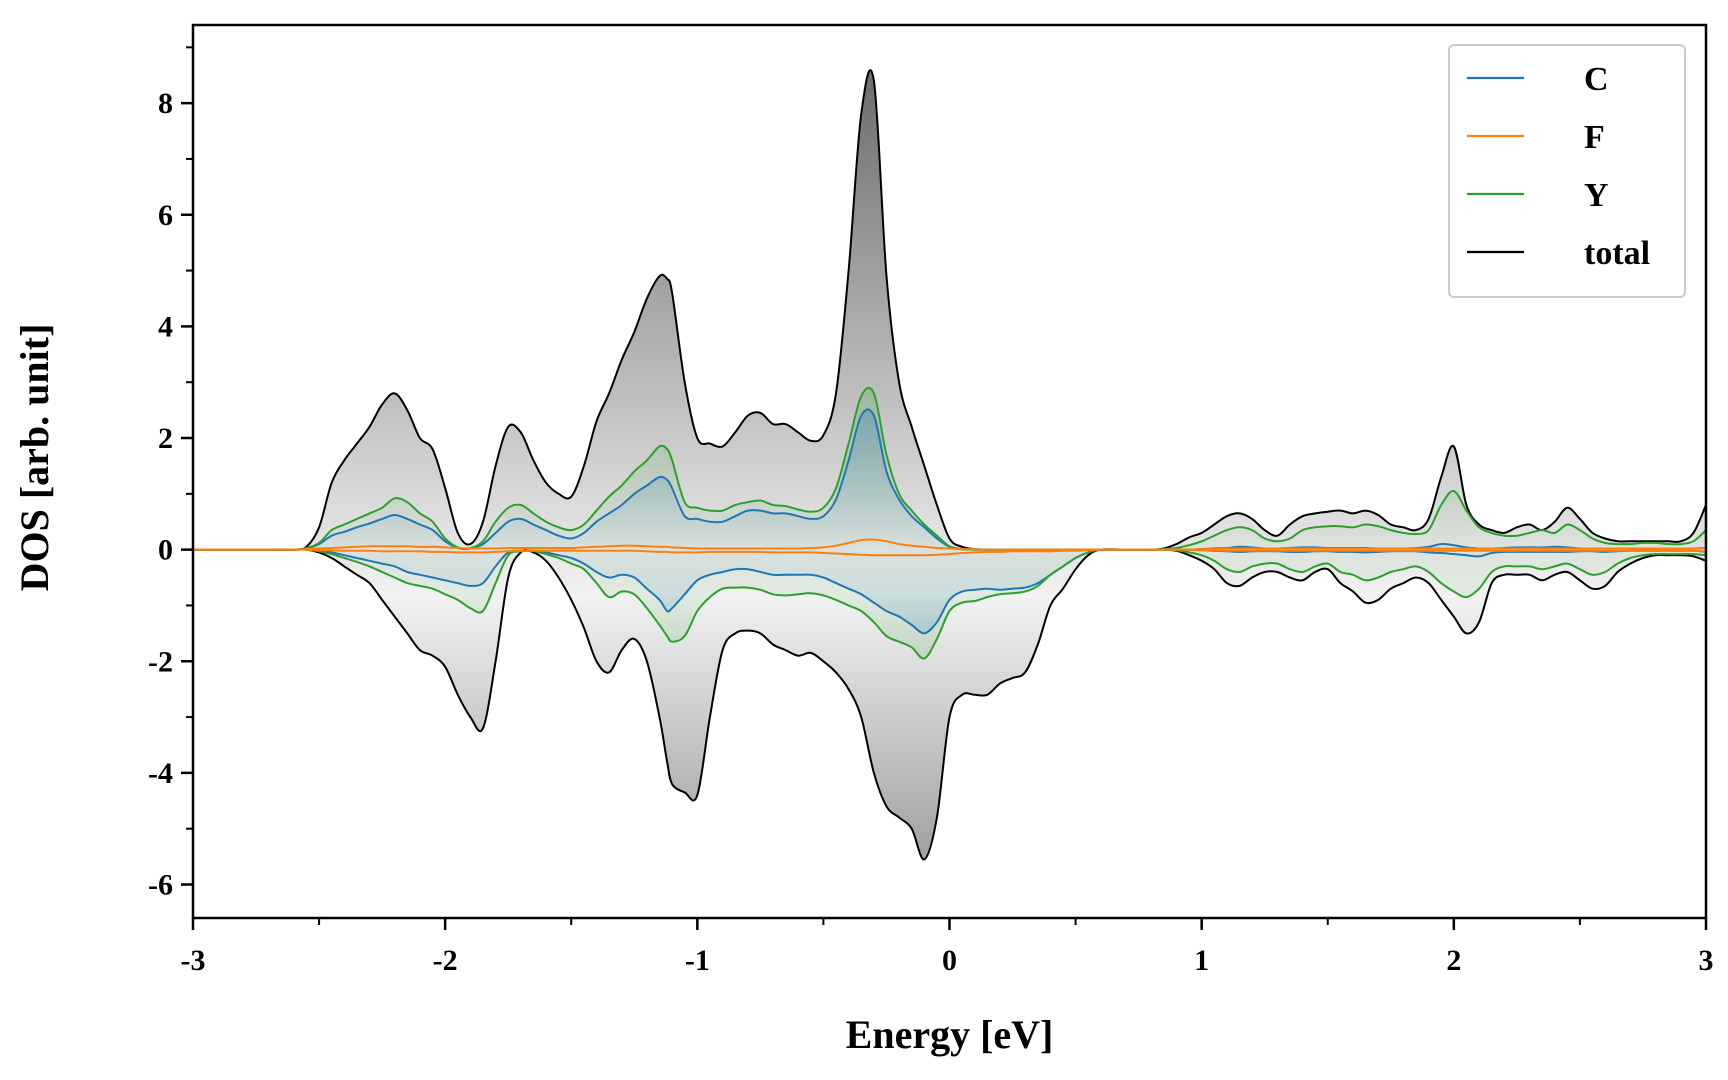 The width and height of the screenshot is (1728, 1080). I want to click on x-tick-label: -3, so click(193, 960).